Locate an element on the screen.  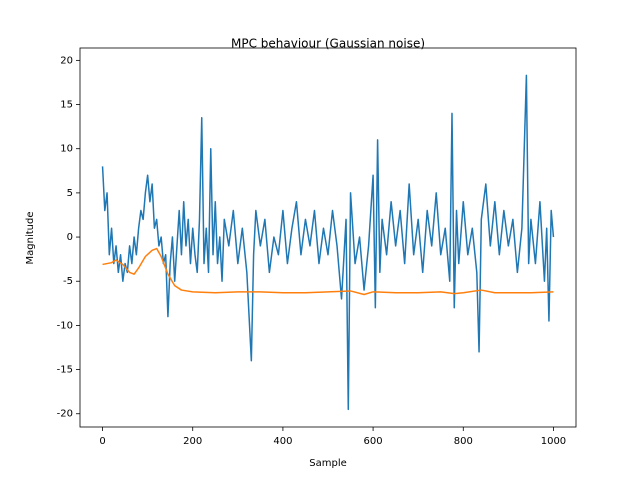
y-tick-label: -15 is located at coordinates (65, 370).